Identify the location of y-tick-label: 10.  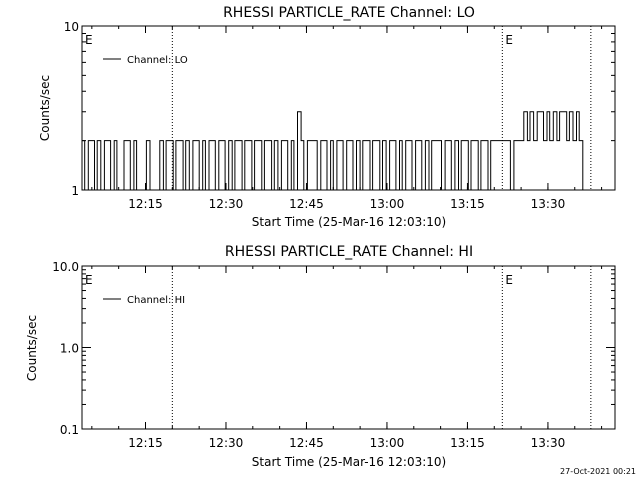
(71, 27).